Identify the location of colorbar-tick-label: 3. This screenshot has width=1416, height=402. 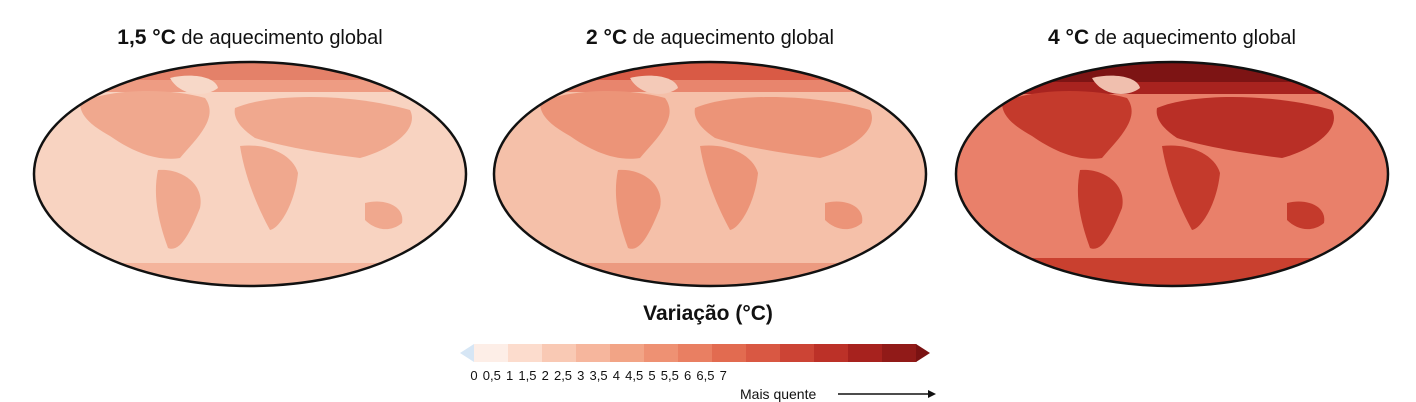
(581, 375).